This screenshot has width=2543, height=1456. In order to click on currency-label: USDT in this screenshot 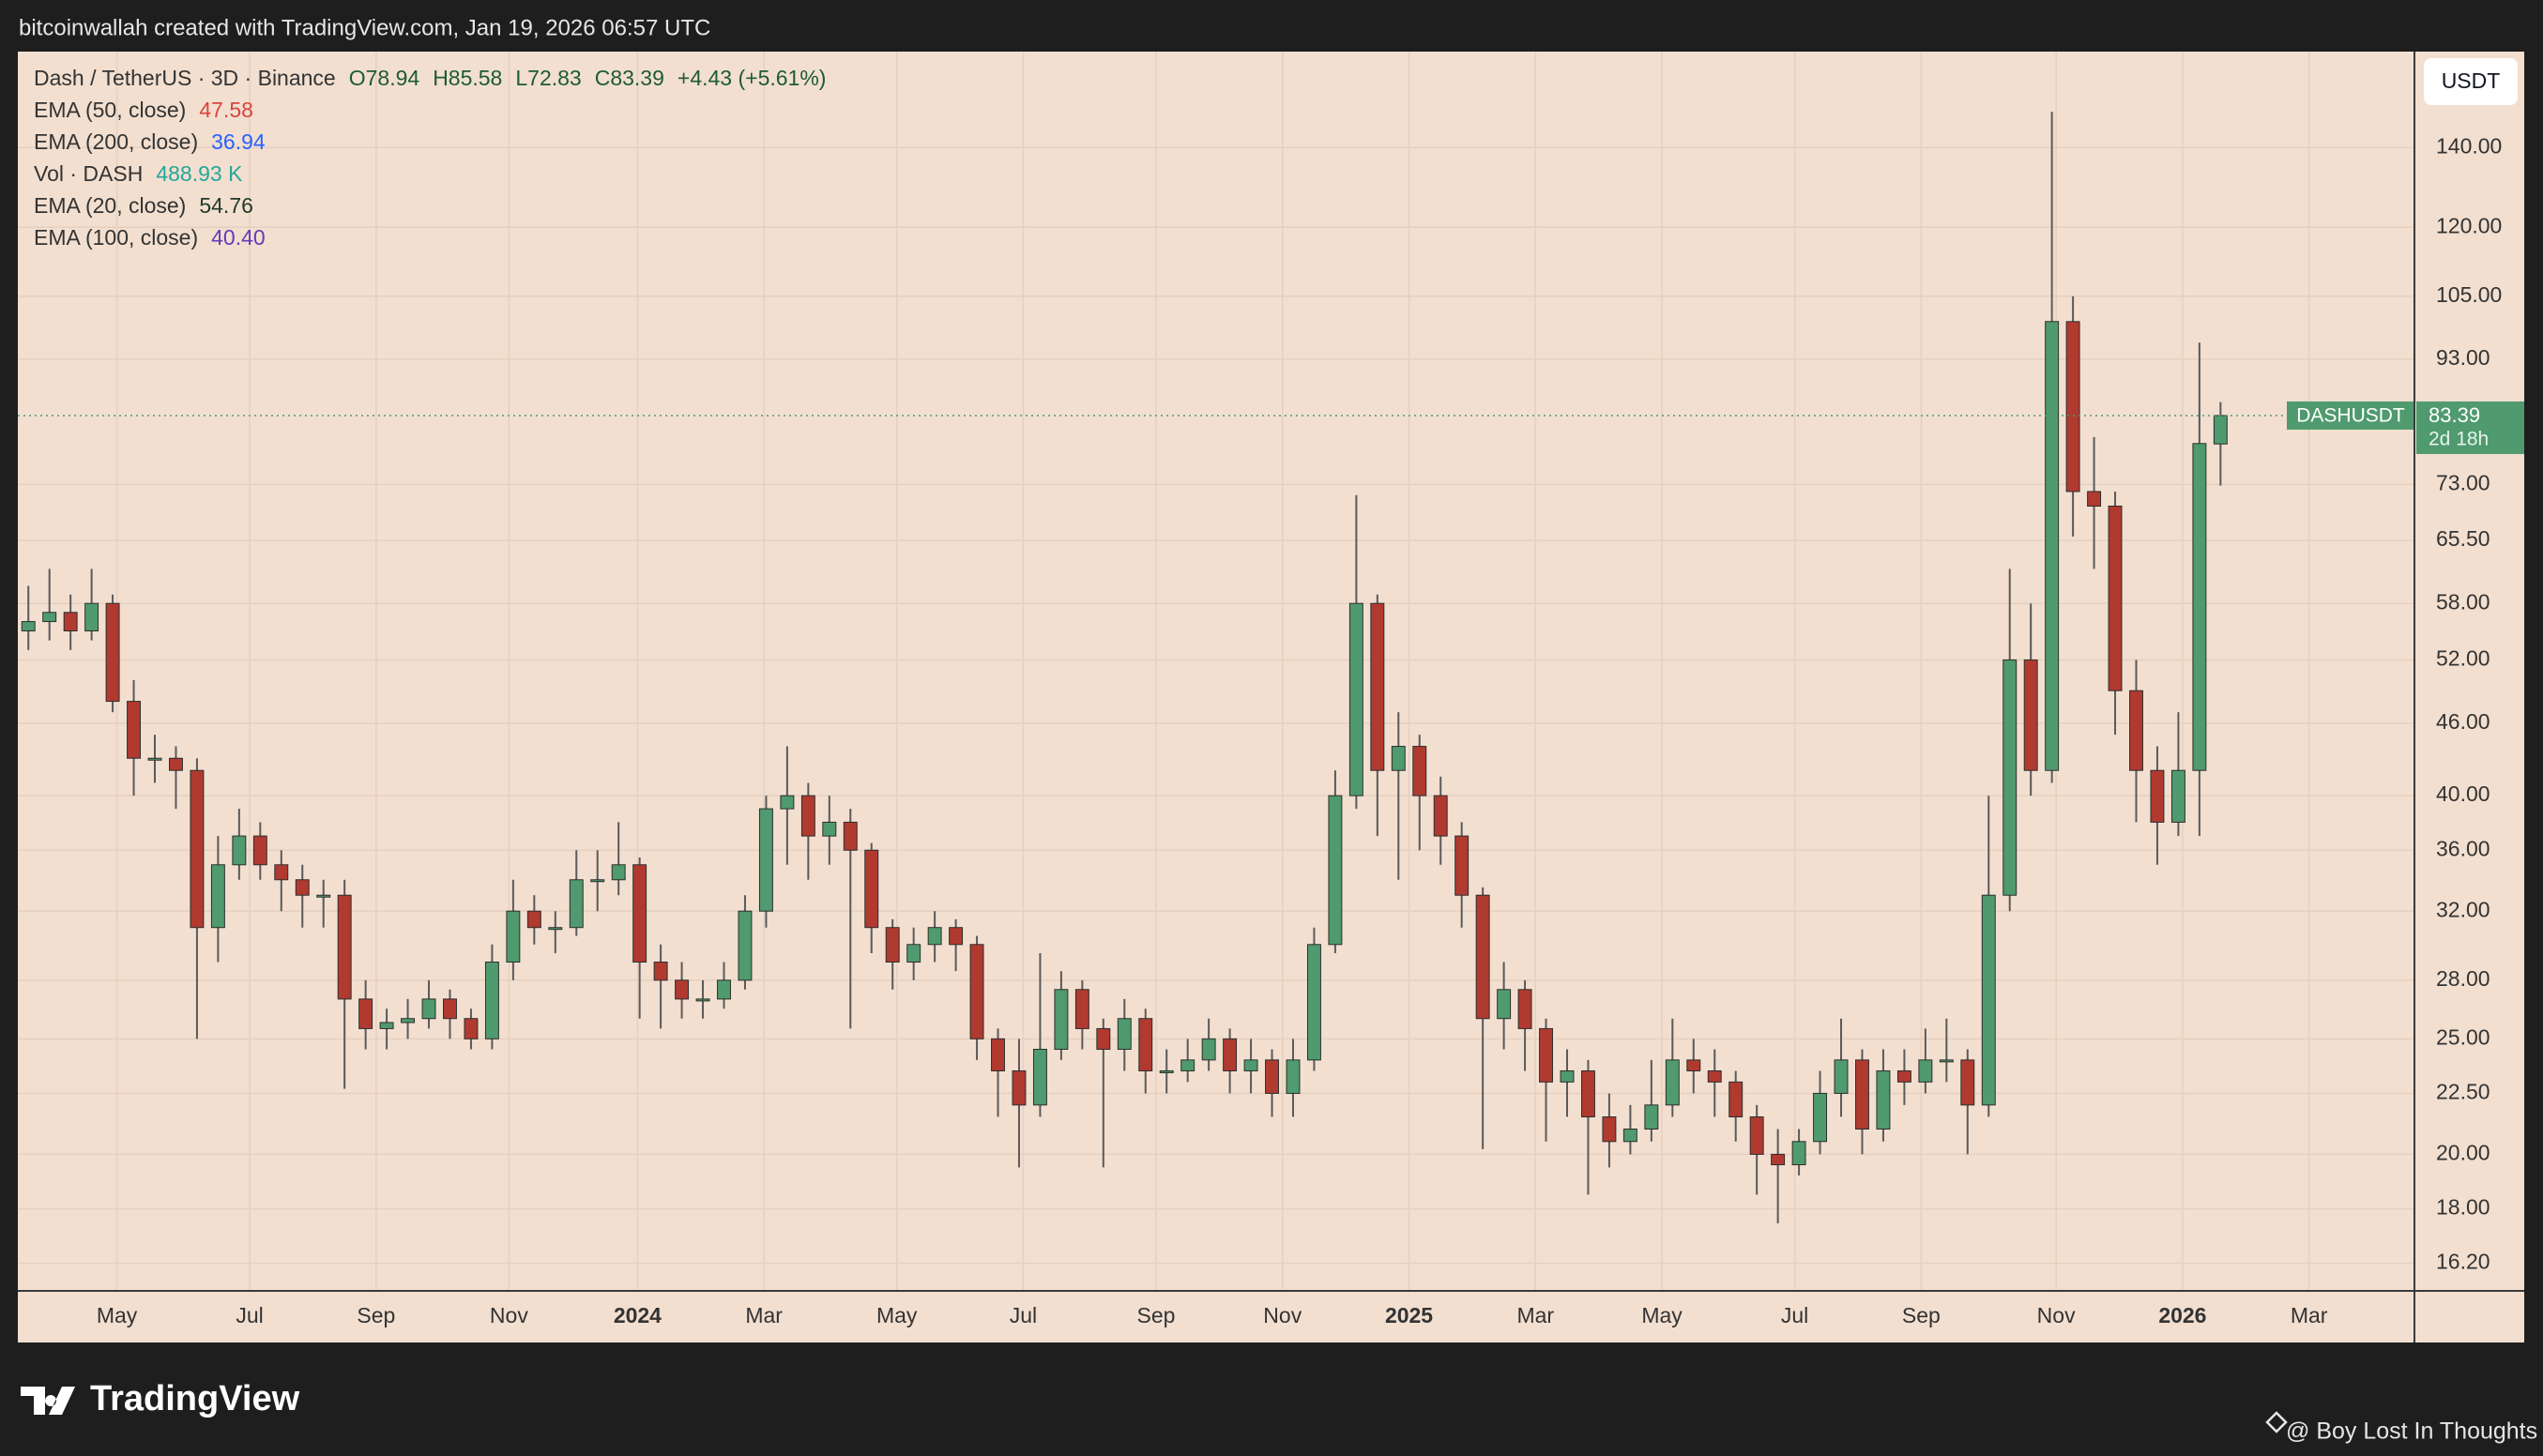, I will do `click(2471, 80)`.